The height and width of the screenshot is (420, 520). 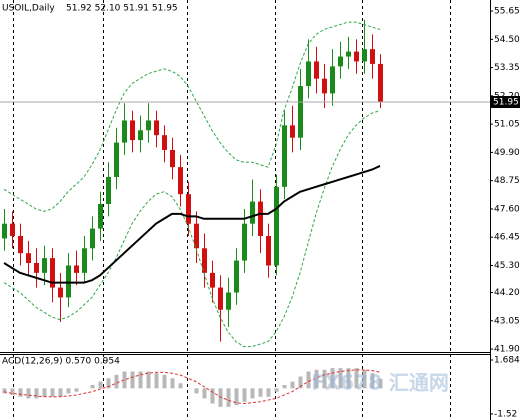 What do you see at coordinates (505, 414) in the screenshot?
I see `y-tick-label: -1.52` at bounding box center [505, 414].